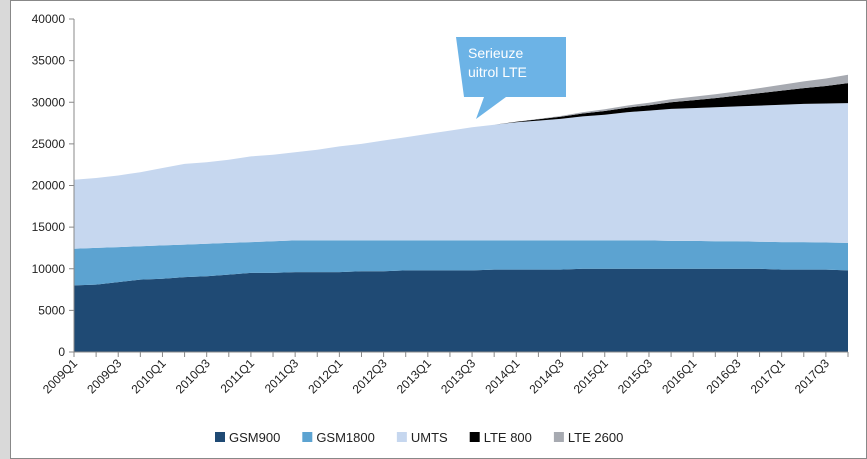 The height and width of the screenshot is (459, 867). What do you see at coordinates (51, 310) in the screenshot?
I see `y-tick-label: 5000` at bounding box center [51, 310].